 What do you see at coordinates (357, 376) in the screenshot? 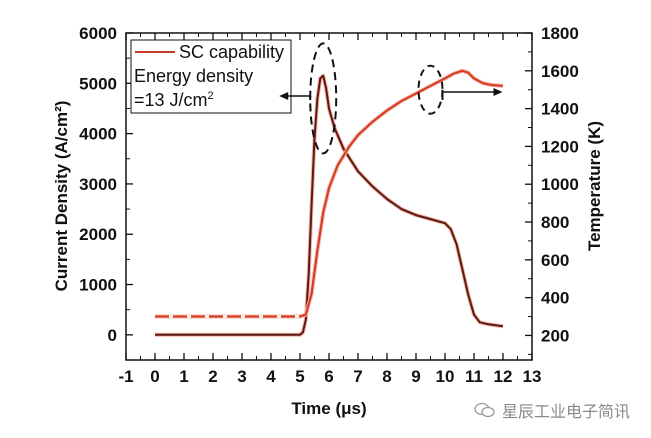
I see `x-tick-label: 7` at bounding box center [357, 376].